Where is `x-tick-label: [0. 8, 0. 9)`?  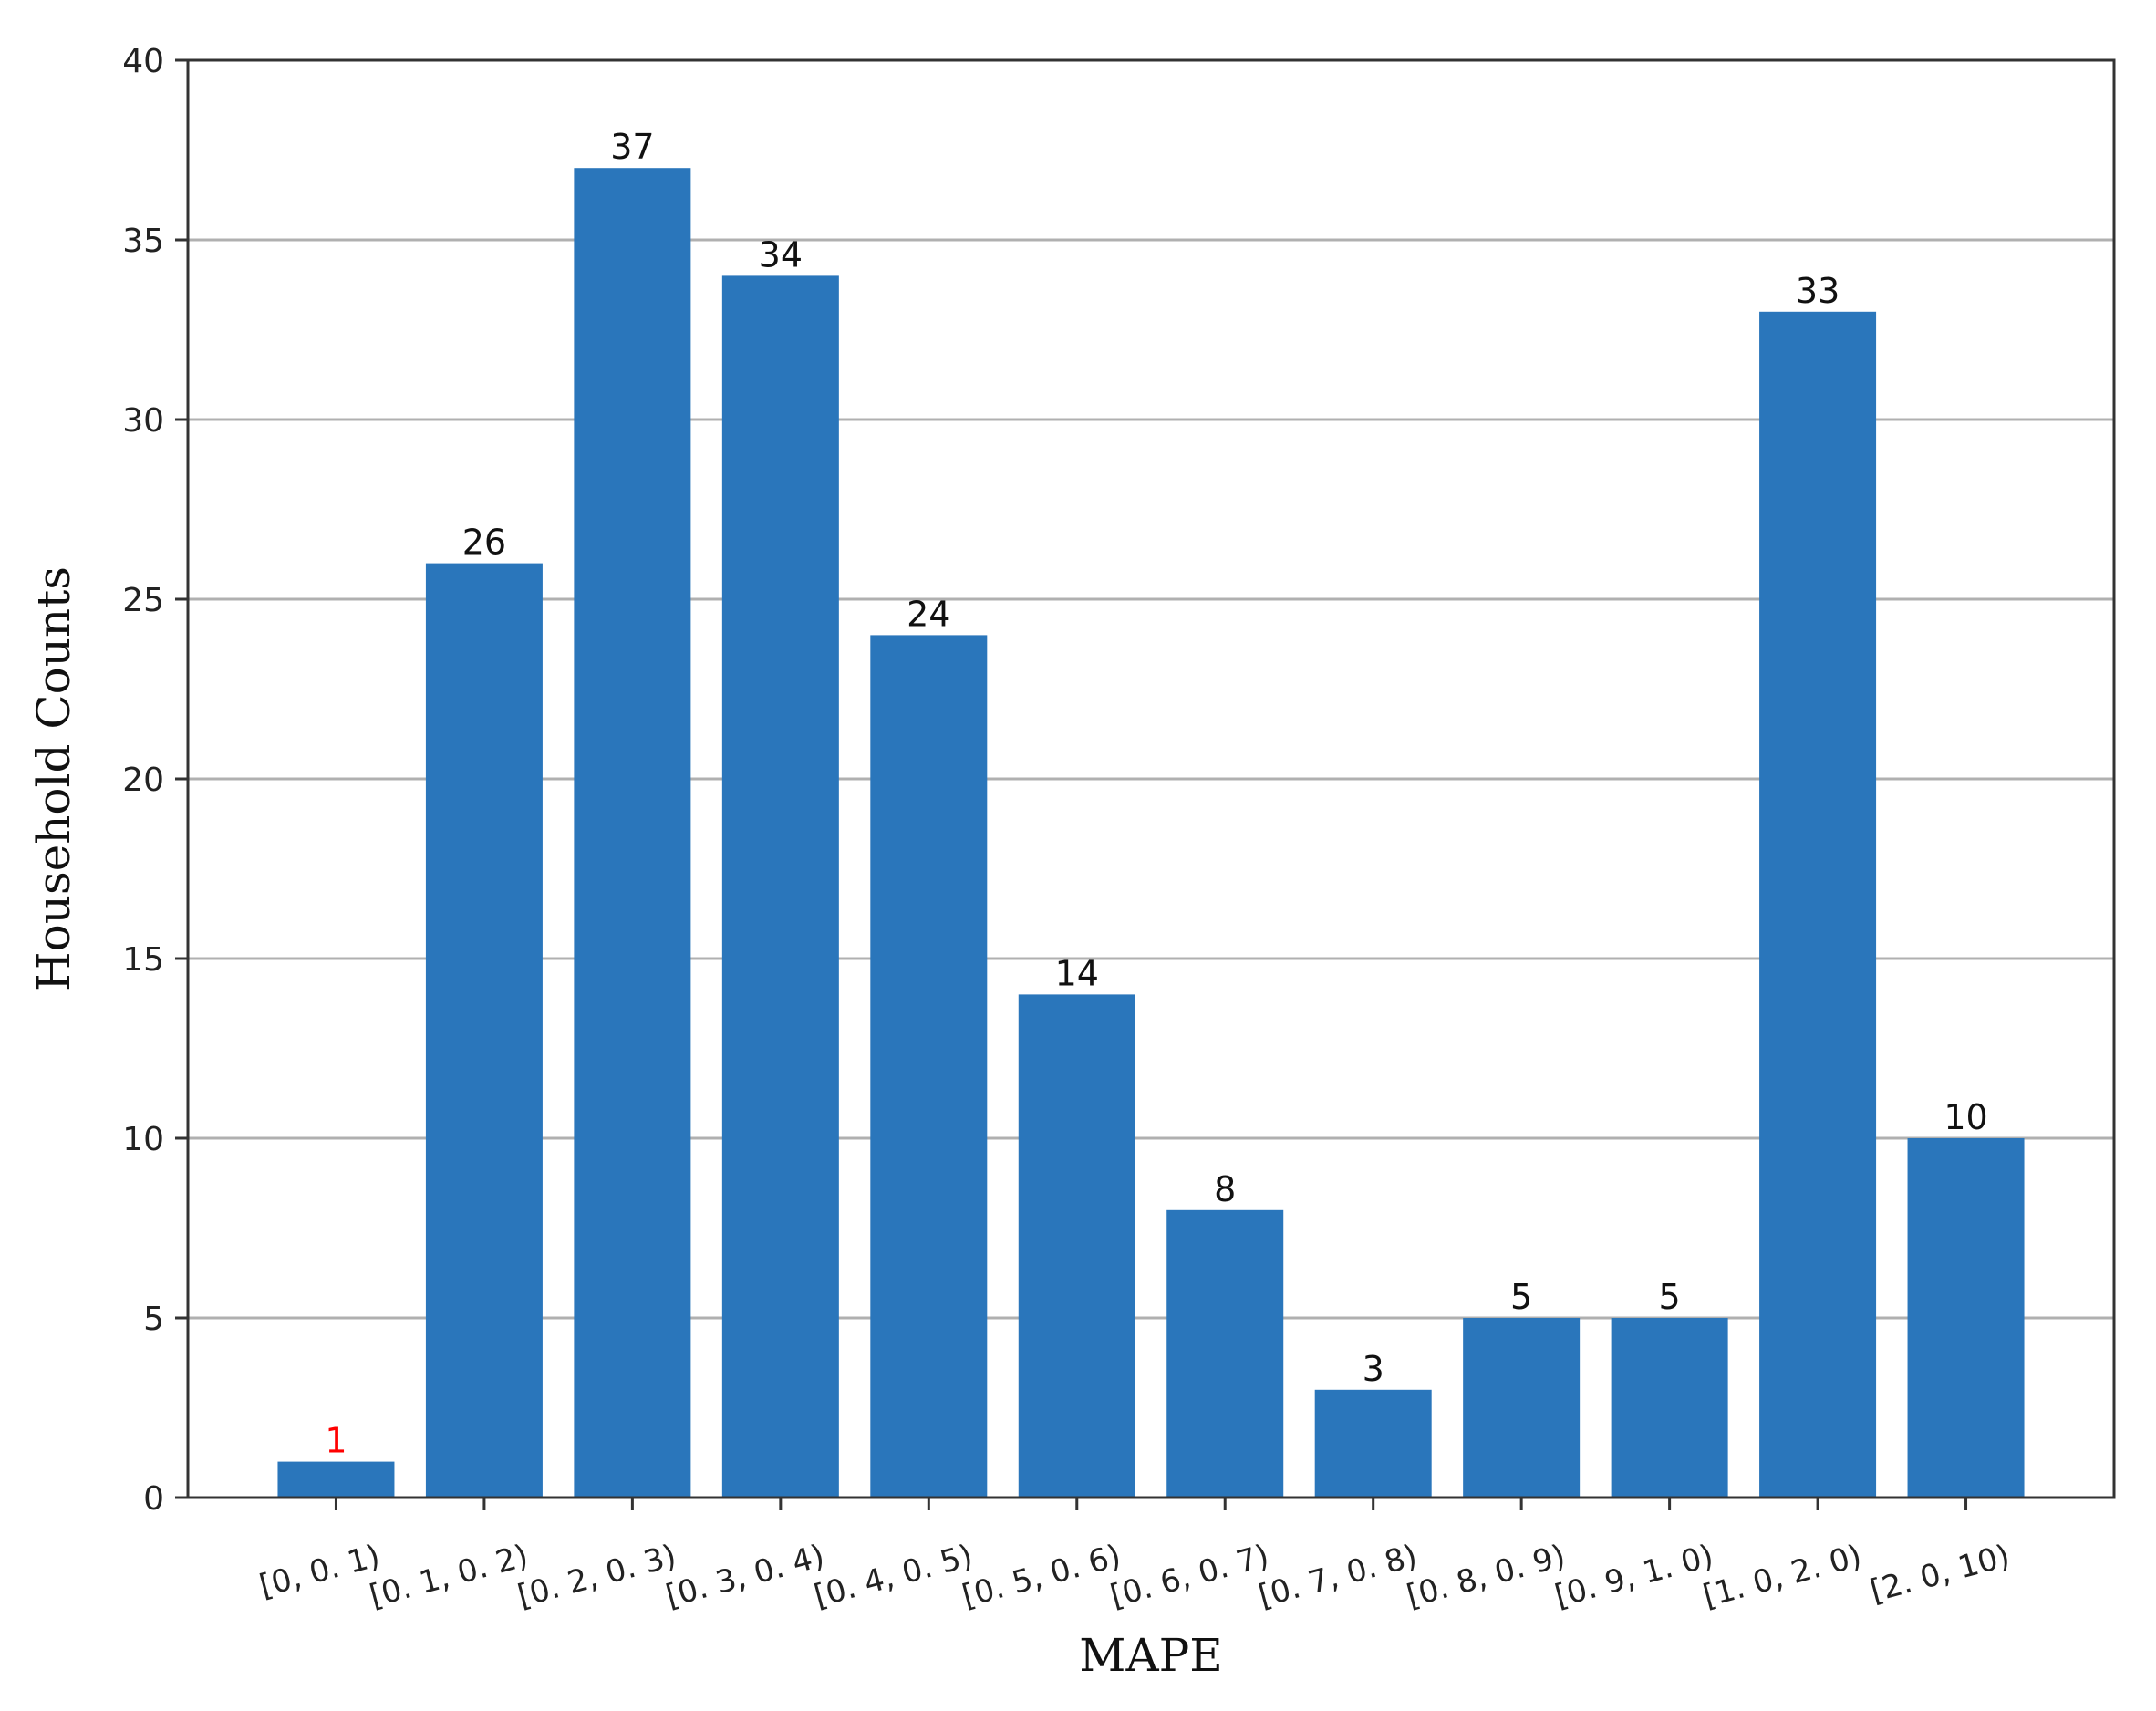 x-tick-label: [0. 8, 0. 9) is located at coordinates (1486, 1576).